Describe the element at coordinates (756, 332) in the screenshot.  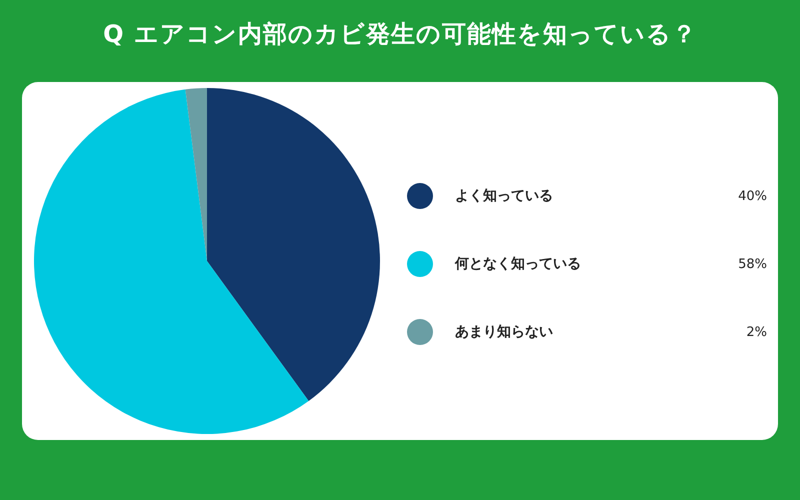
I see `data-label: 2%` at that location.